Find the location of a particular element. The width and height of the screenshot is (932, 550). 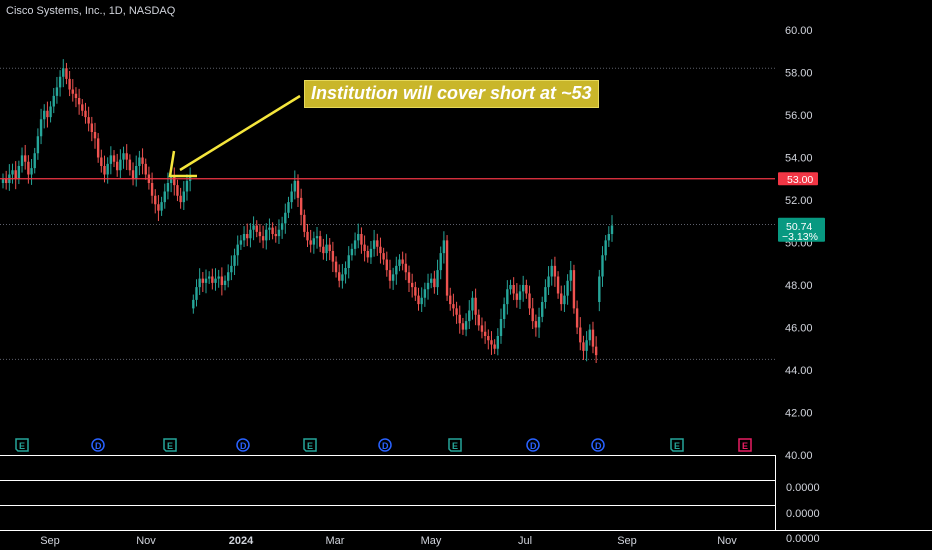

y-tick-label: 58.00 is located at coordinates (799, 74).